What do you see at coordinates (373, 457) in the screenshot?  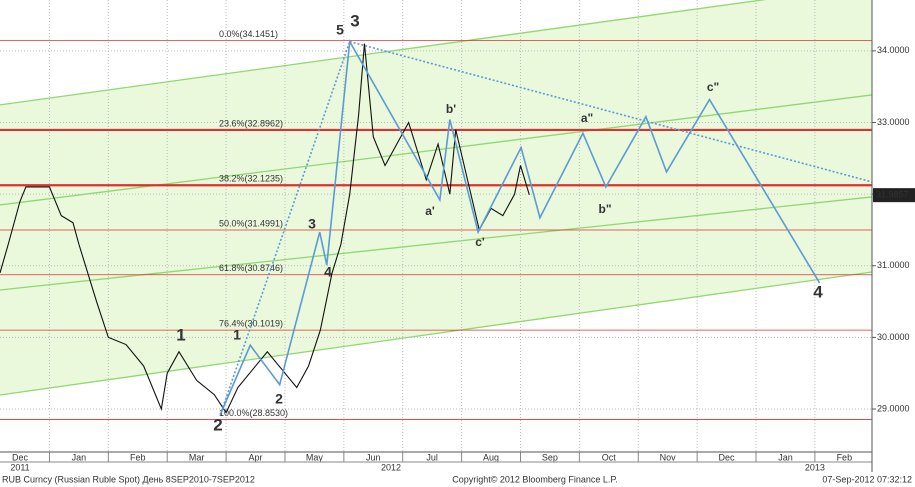 I see `x-tick-label: Jun` at bounding box center [373, 457].